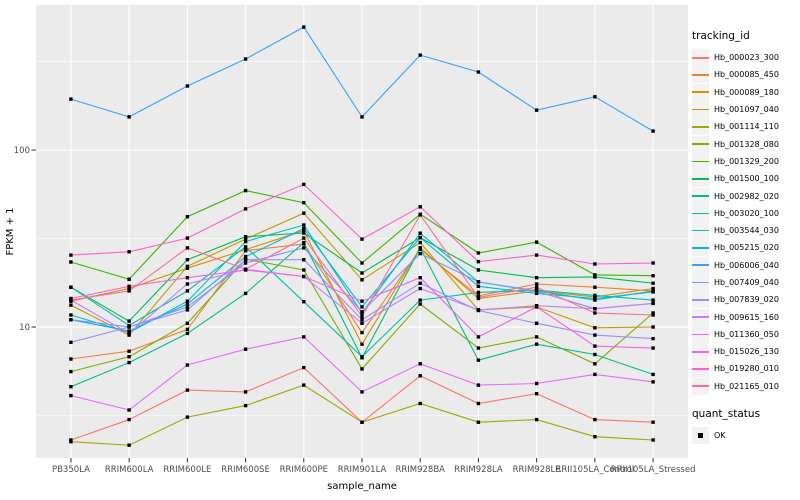 The height and width of the screenshot is (500, 800). I want to click on legend-item-label: Hb_021165_010, so click(746, 386).